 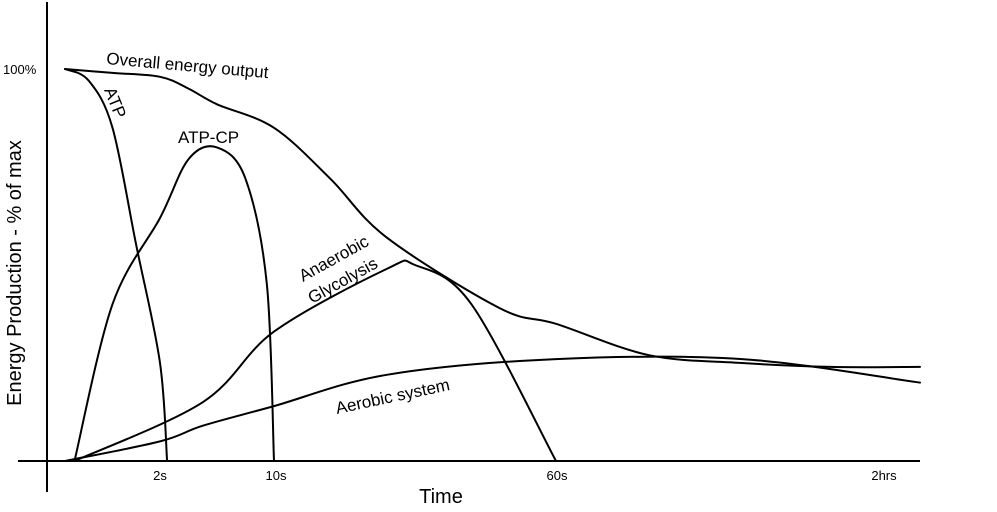 I want to click on series-line-atp, so click(x=116, y=265).